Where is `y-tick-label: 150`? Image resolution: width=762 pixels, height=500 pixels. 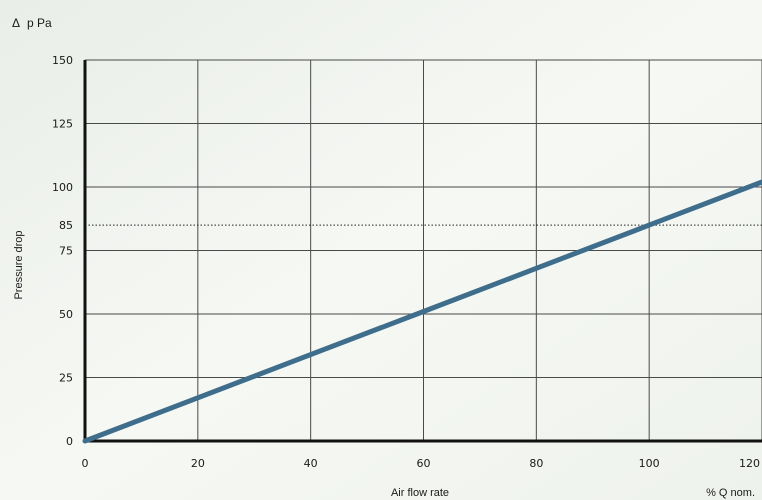 y-tick-label: 150 is located at coordinates (62, 60).